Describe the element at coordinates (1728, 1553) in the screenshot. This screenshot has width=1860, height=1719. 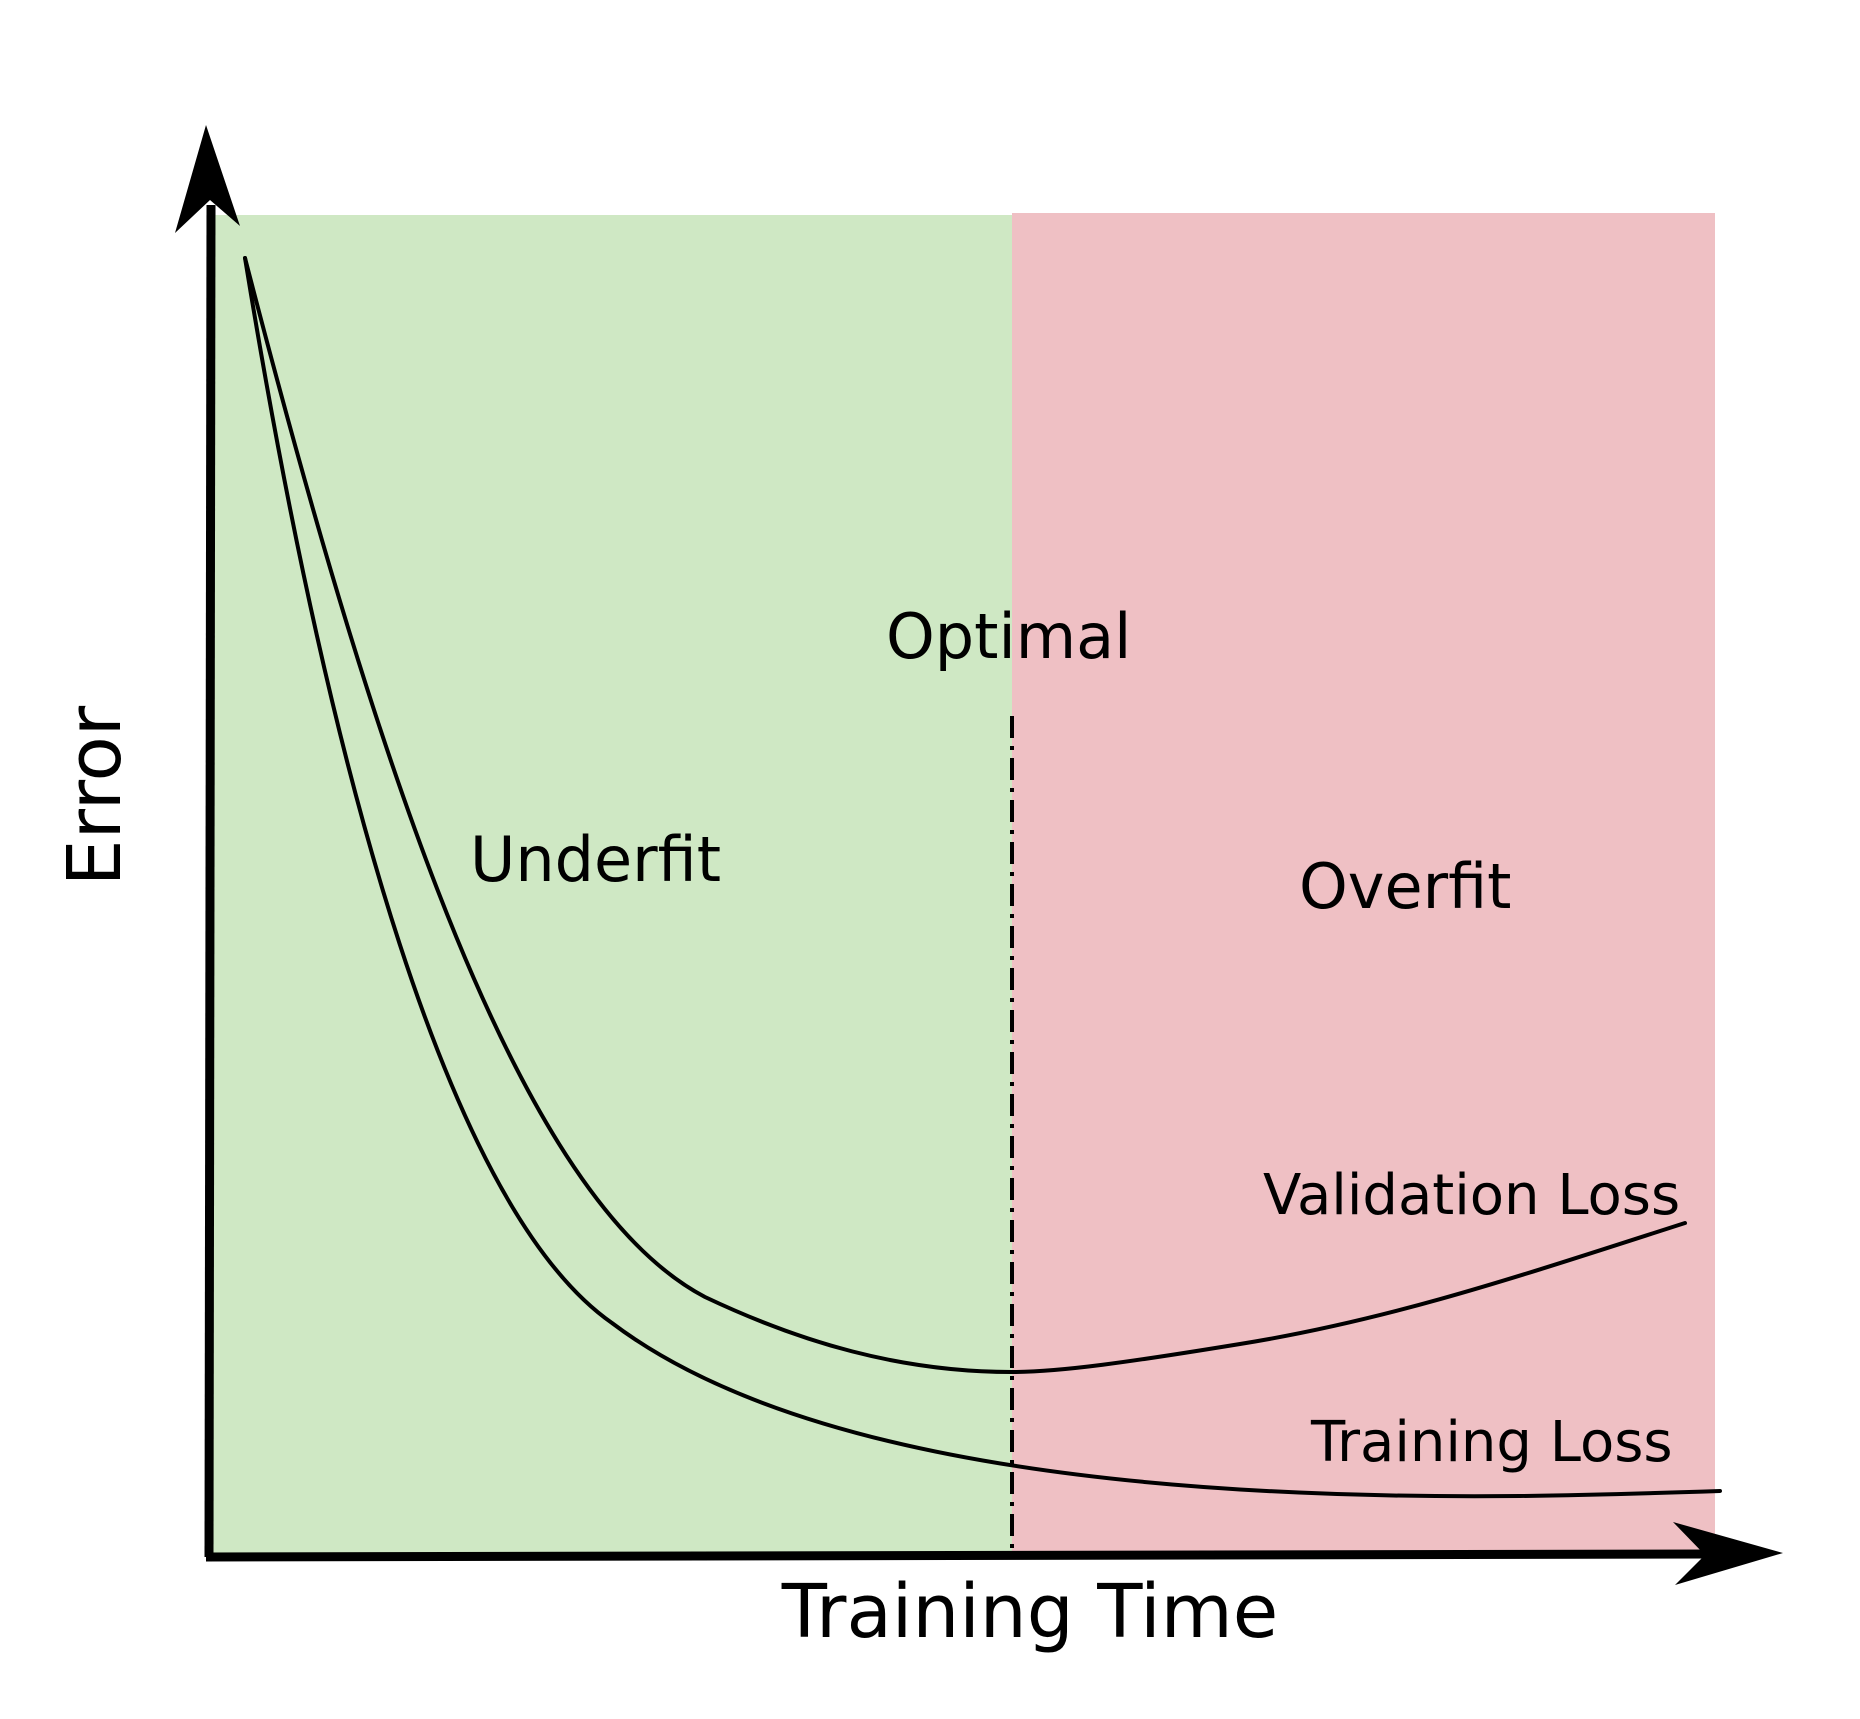
I see `x-axis-arrow-icon` at that location.